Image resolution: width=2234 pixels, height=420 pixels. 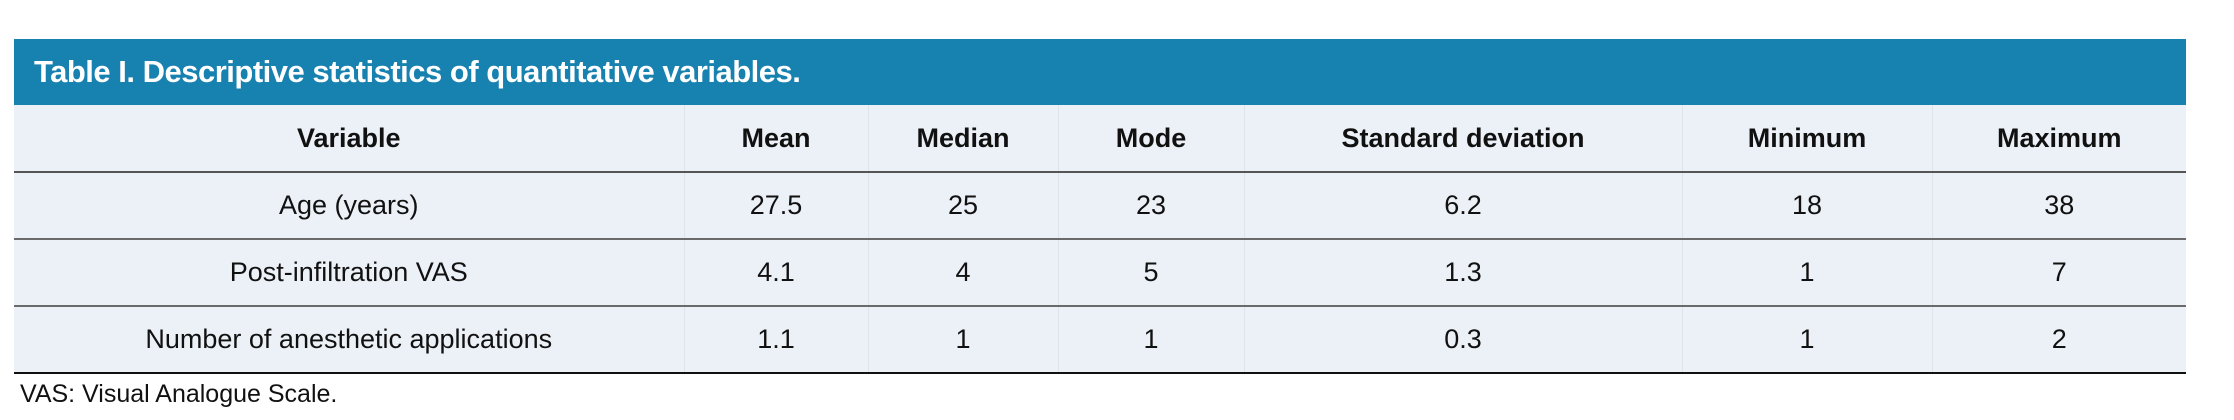 What do you see at coordinates (179, 394) in the screenshot?
I see `table-footnote: VAS: Visual Analogue Scale.` at bounding box center [179, 394].